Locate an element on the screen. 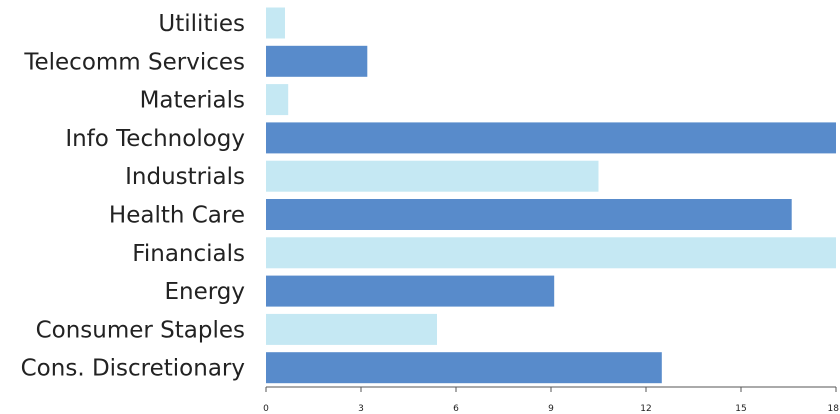 The width and height of the screenshot is (840, 414). category-label: Utilities is located at coordinates (201, 24).